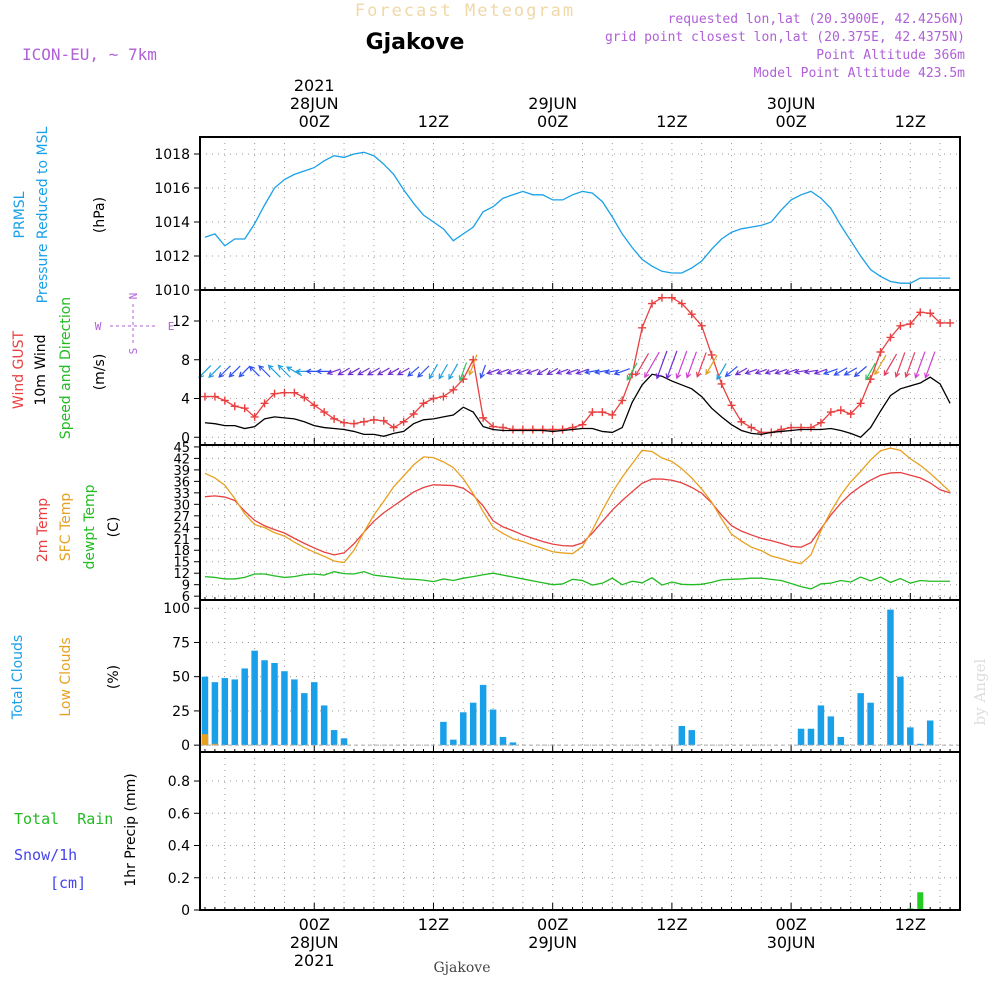  I want to click on temp-unit-label: (C), so click(114, 527).